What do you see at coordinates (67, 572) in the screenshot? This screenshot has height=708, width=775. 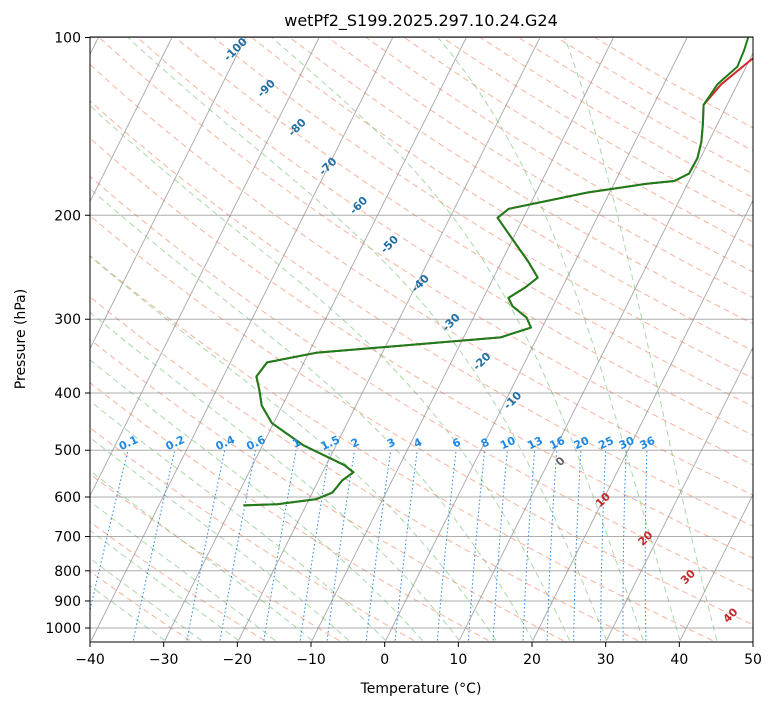 I see `y-tick-label: 800` at bounding box center [67, 572].